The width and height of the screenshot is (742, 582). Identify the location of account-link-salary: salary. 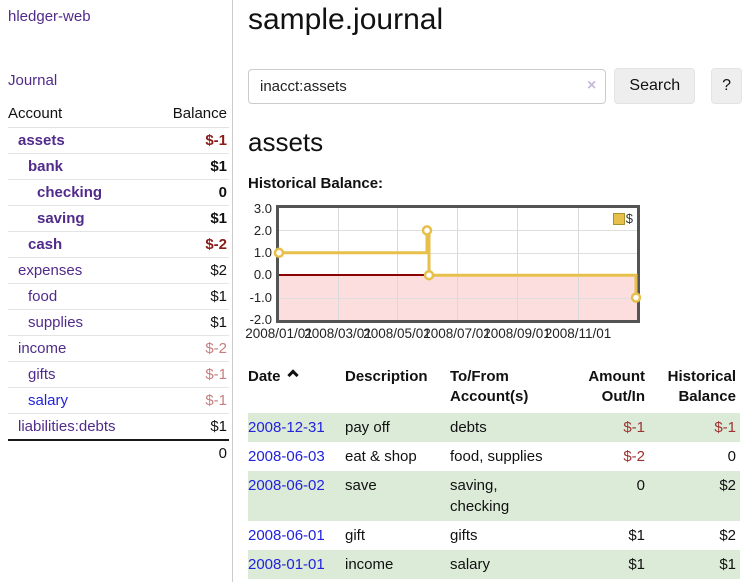
(48, 400).